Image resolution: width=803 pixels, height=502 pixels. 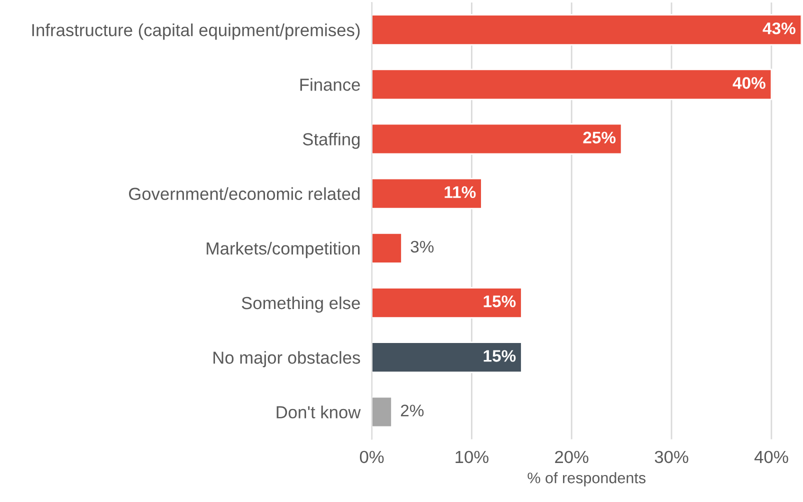 I want to click on data-label: 11%, so click(x=460, y=192).